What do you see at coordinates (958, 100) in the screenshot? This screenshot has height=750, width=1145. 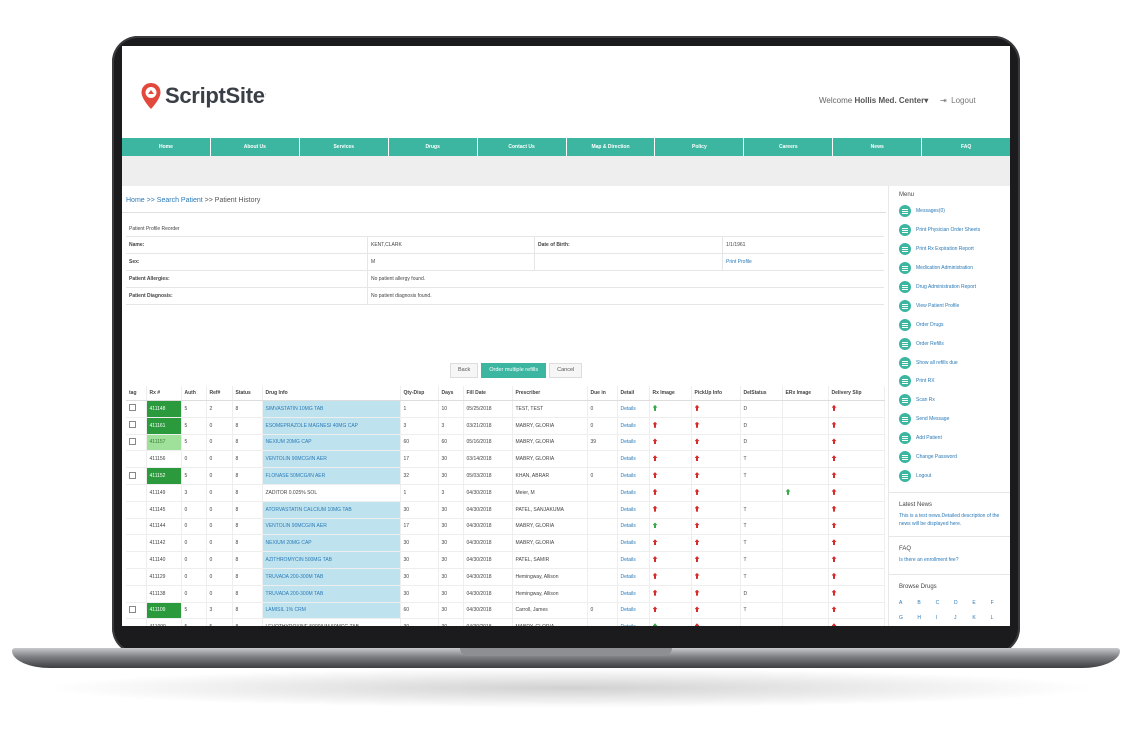 I see `logout-link: ⇥ Logout` at bounding box center [958, 100].